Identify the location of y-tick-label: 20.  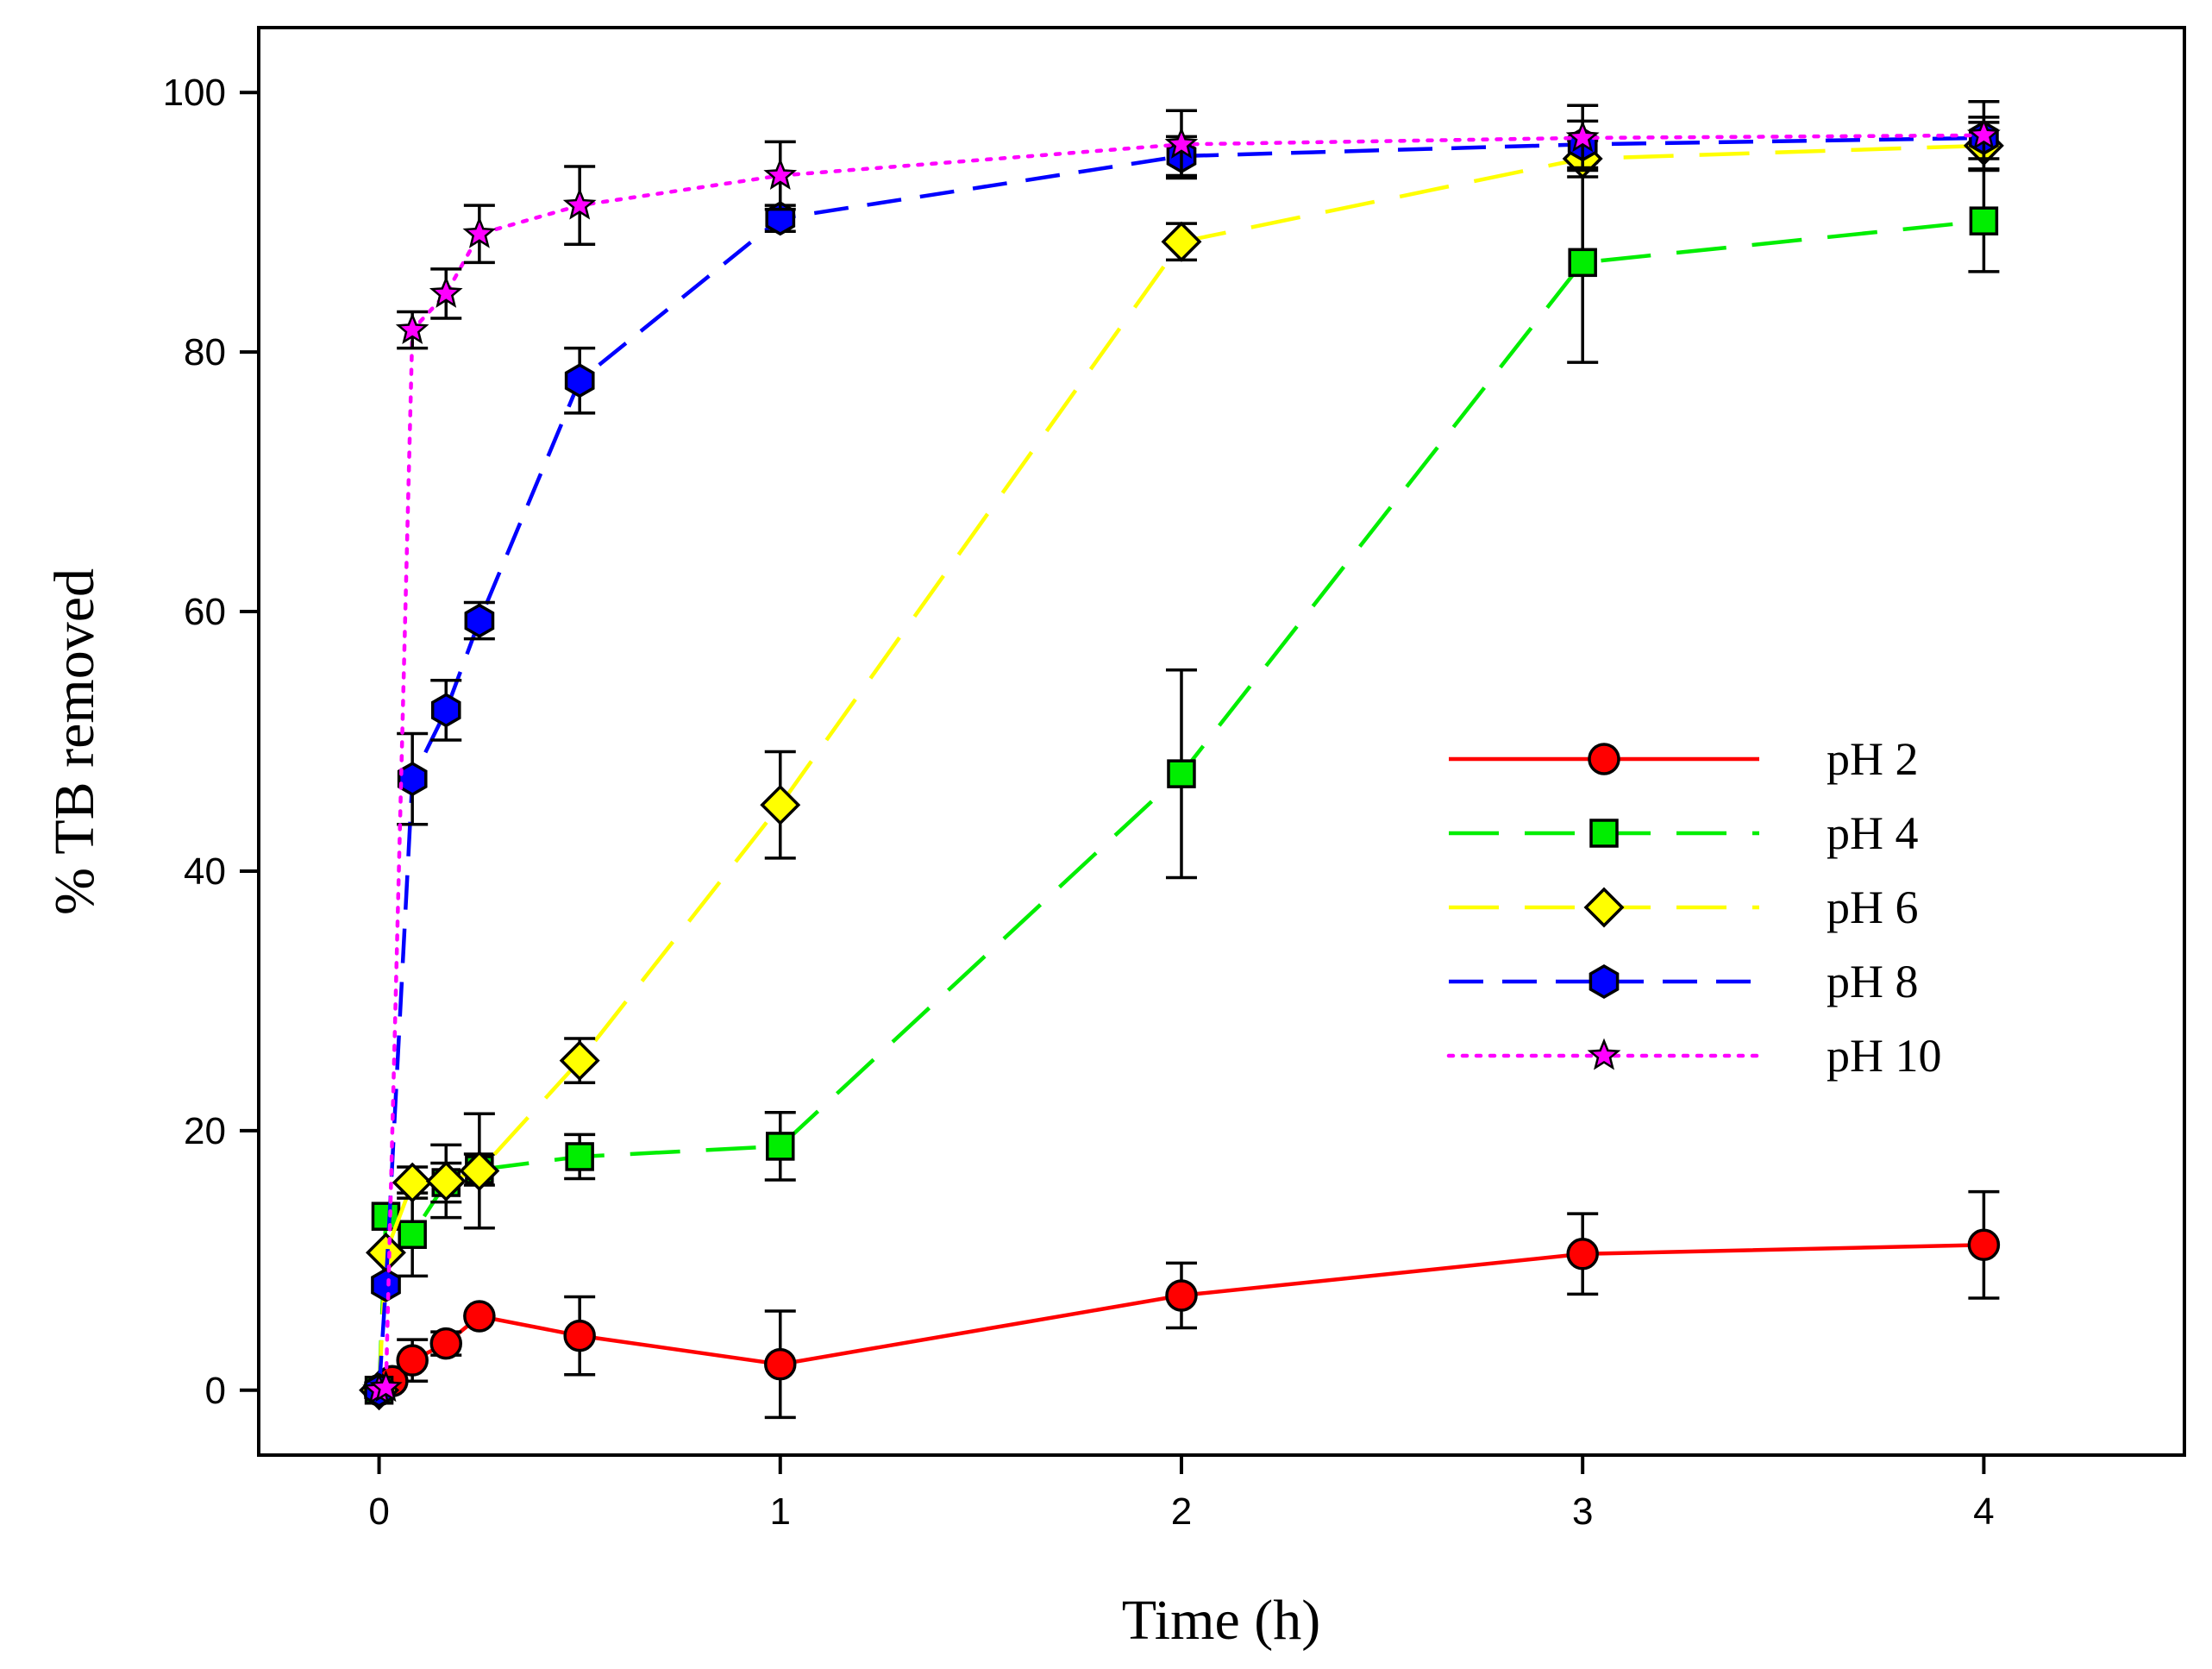
(205, 1131).